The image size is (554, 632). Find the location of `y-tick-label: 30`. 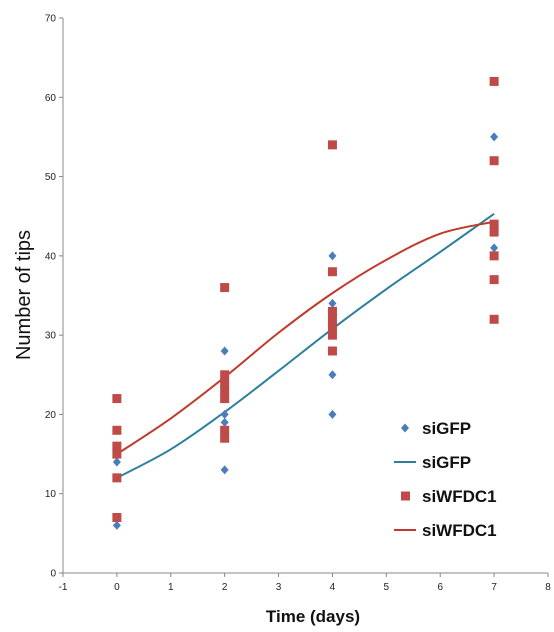

y-tick-label: 30 is located at coordinates (51, 336).